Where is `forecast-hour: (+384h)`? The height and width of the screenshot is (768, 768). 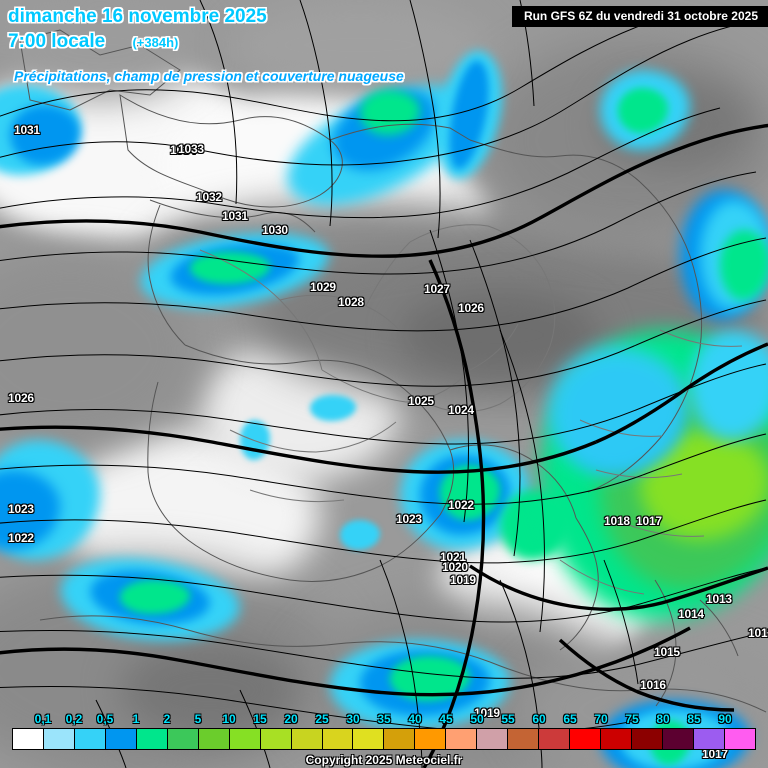
forecast-hour: (+384h) is located at coordinates (155, 43).